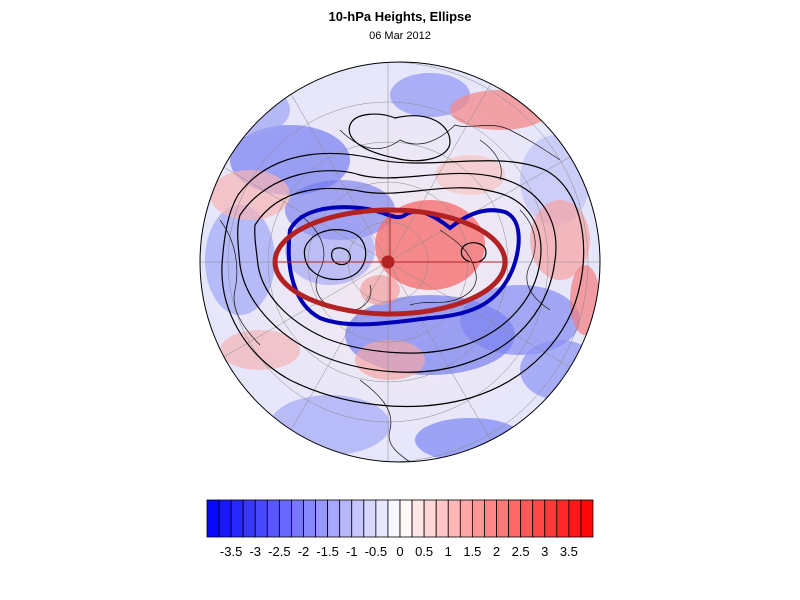 This screenshot has width=800, height=600. What do you see at coordinates (569, 551) in the screenshot?
I see `colorbar-tick-label: 3.5` at bounding box center [569, 551].